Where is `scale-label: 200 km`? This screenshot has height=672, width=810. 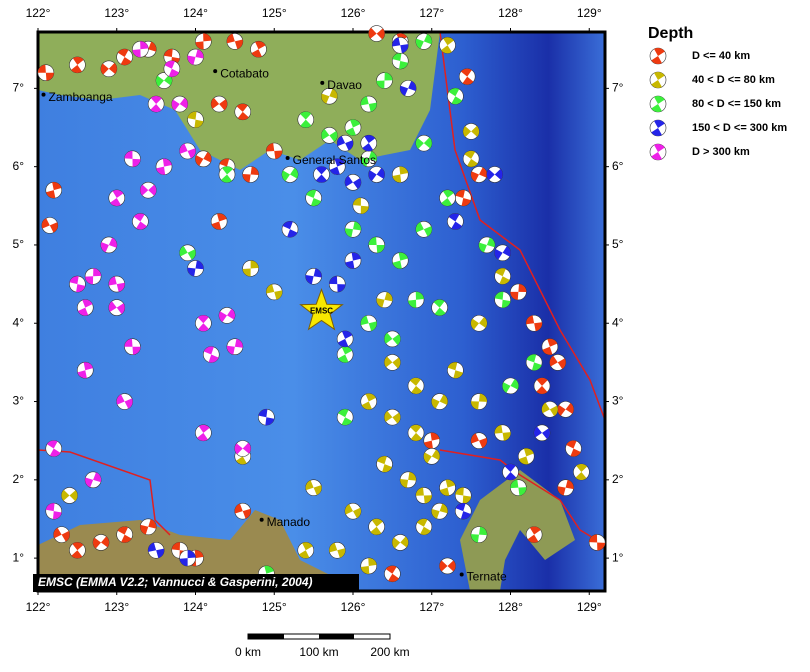 scale-label: 200 km is located at coordinates (389, 652).